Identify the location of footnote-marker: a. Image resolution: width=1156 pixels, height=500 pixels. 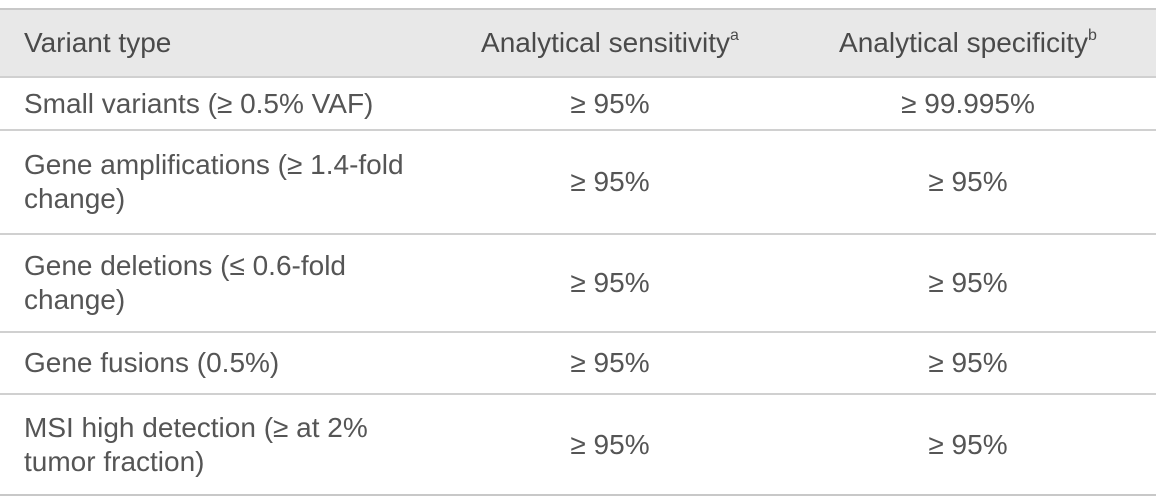
(734, 35).